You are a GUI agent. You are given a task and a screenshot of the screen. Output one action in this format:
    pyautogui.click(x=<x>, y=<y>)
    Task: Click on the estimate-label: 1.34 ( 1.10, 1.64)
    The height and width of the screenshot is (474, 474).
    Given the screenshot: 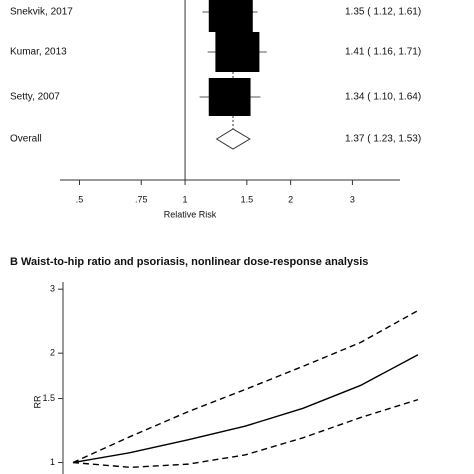 What is the action you would take?
    pyautogui.click(x=383, y=97)
    